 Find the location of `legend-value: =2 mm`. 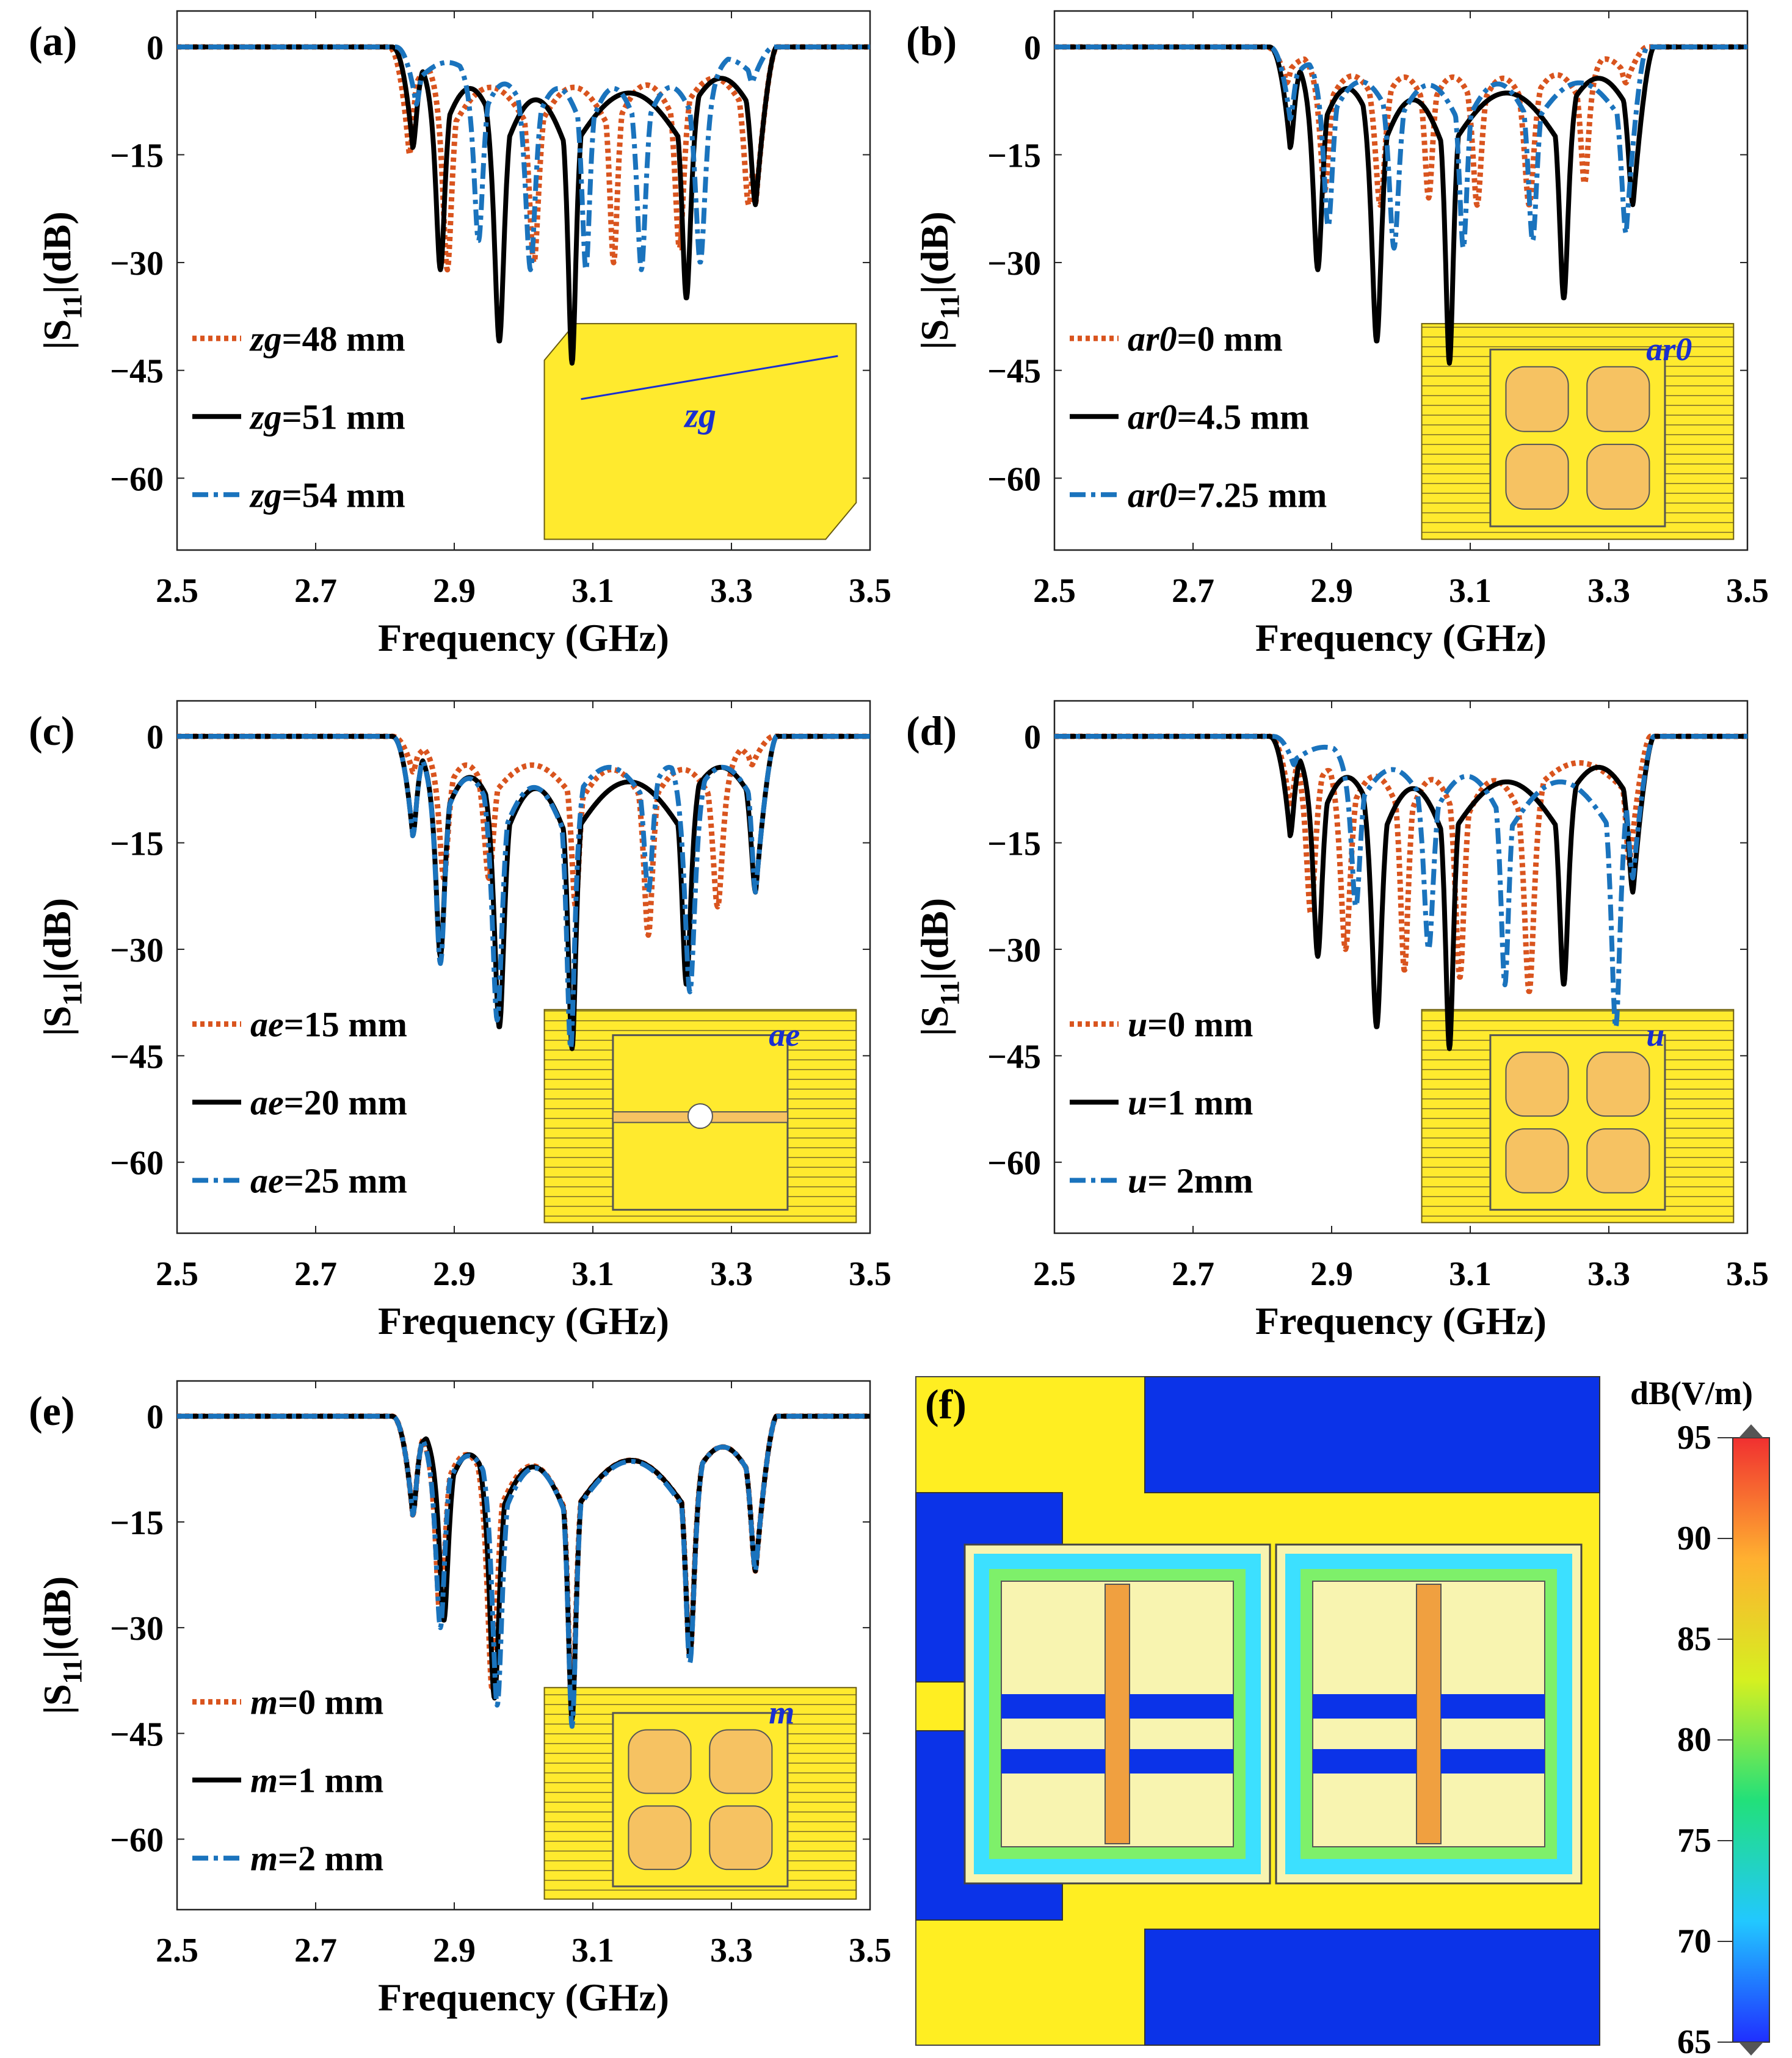

legend-value: =2 mm is located at coordinates (331, 1859).